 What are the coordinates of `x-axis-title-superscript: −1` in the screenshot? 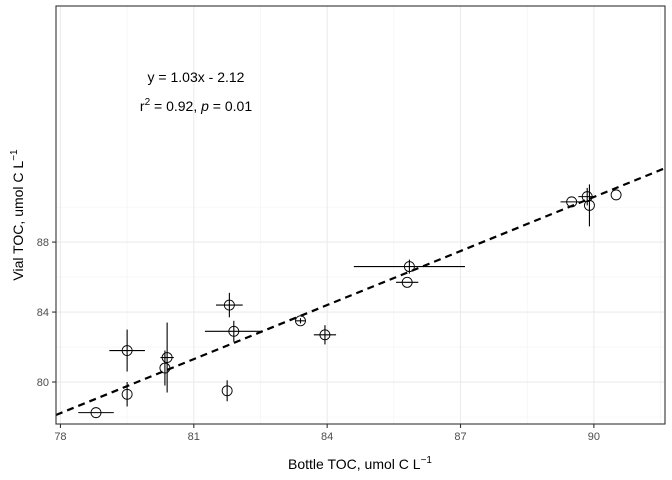 It's located at (427, 460).